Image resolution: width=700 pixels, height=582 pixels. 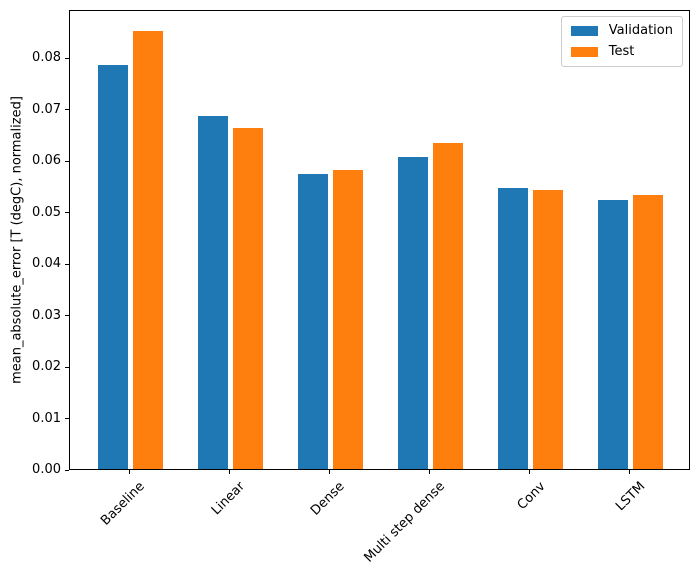 I want to click on x-tick-label: Dense, so click(x=328, y=499).